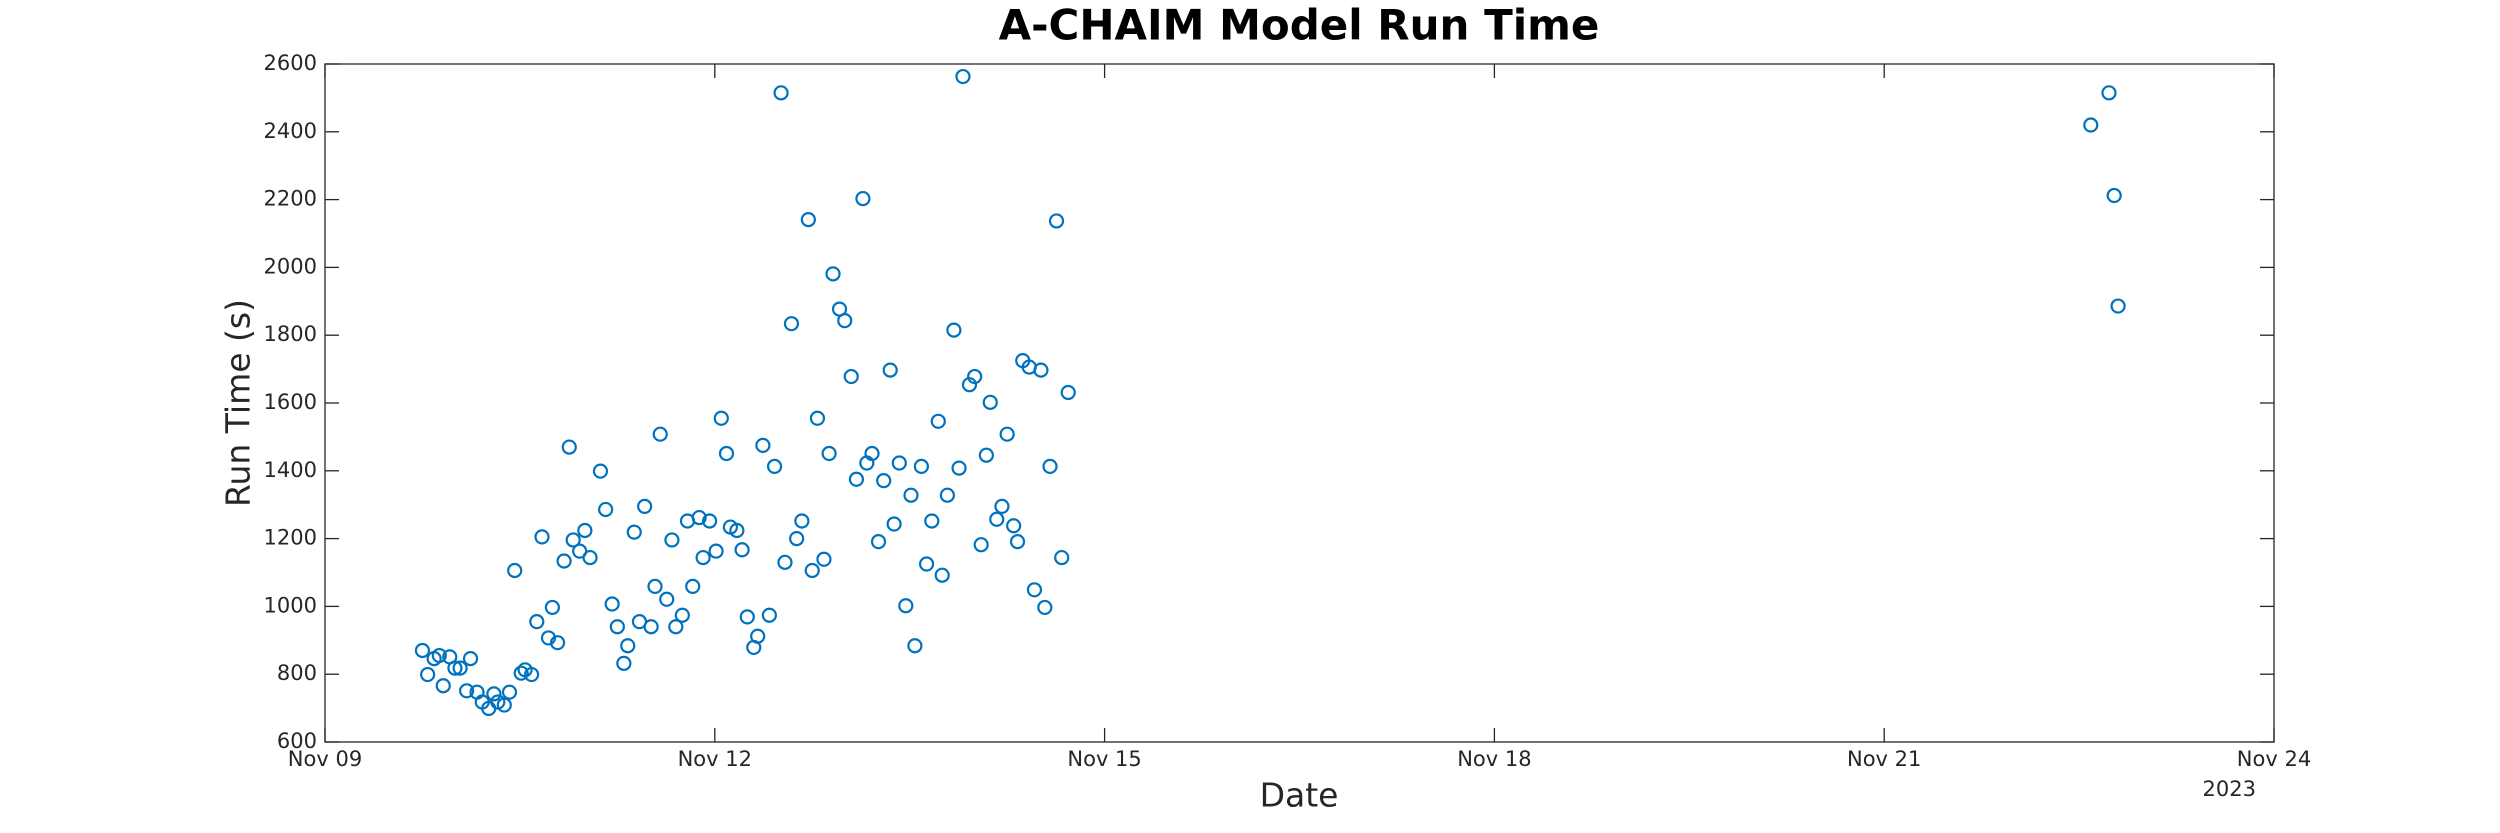 This screenshot has width=2500, height=833. I want to click on x-tick-label: Nov 15, so click(1104, 759).